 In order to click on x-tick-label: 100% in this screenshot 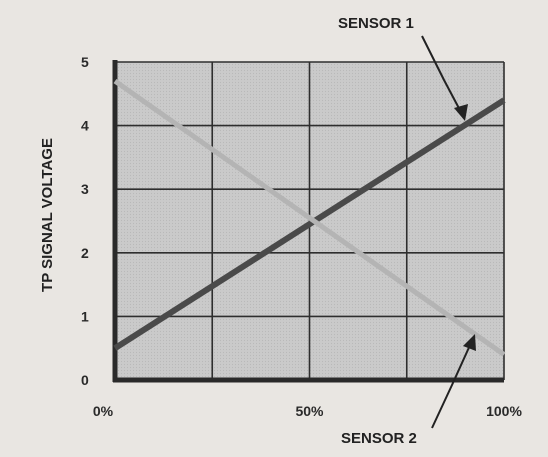, I will do `click(504, 411)`.